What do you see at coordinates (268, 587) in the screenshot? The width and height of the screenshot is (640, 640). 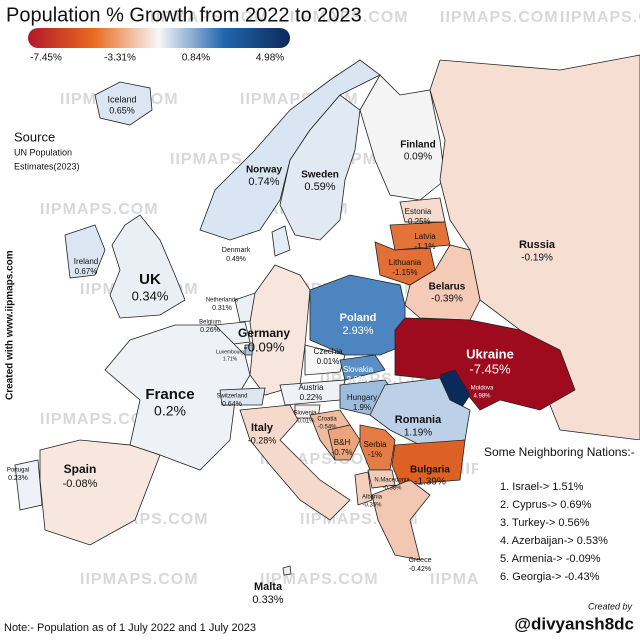 I see `country-name: Malta` at bounding box center [268, 587].